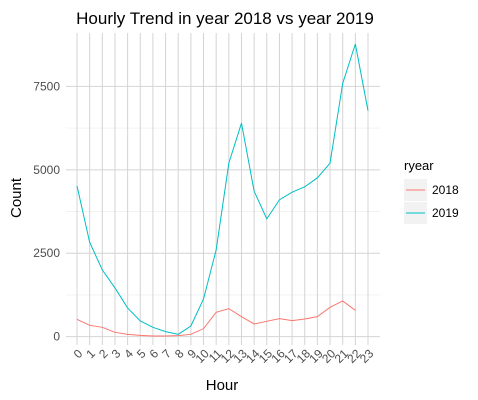  Describe the element at coordinates (46, 253) in the screenshot. I see `y-tick-label: 2500` at that location.